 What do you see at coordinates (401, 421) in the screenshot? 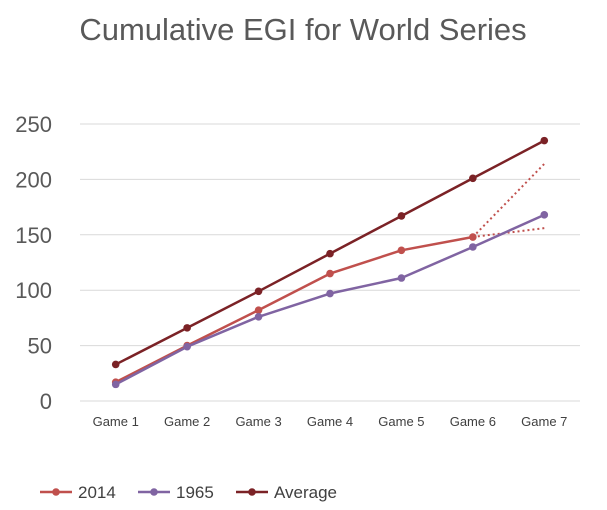
I see `x-tick-label: Game 5` at bounding box center [401, 421].